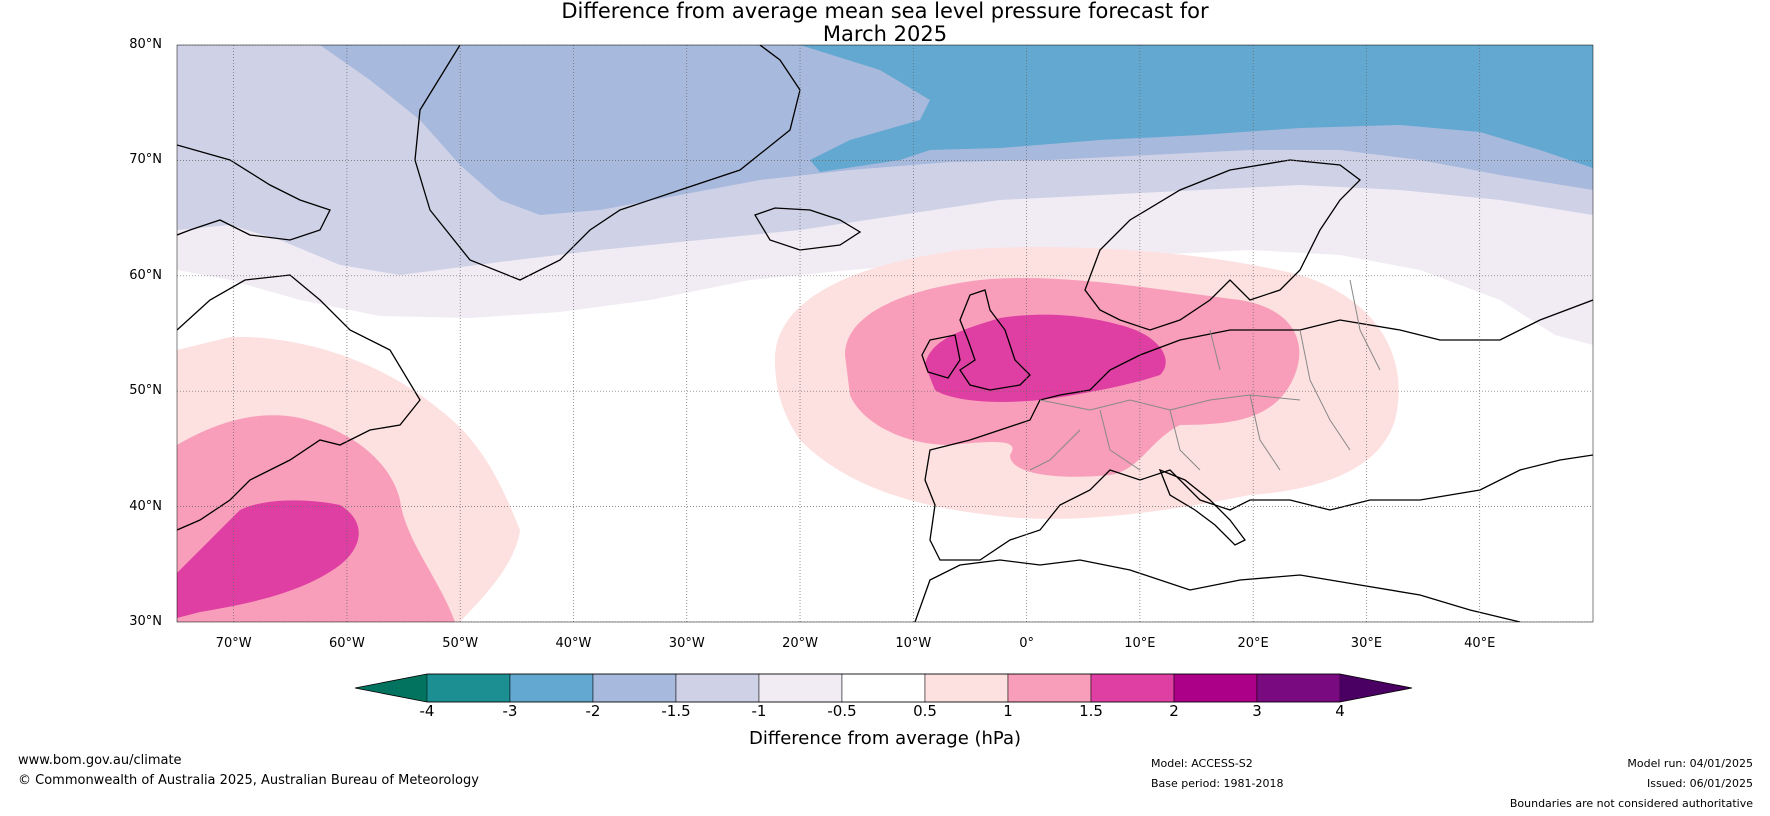 Image resolution: width=1770 pixels, height=816 pixels. What do you see at coordinates (593, 711) in the screenshot?
I see `colorbar-tick-label: -2` at bounding box center [593, 711].